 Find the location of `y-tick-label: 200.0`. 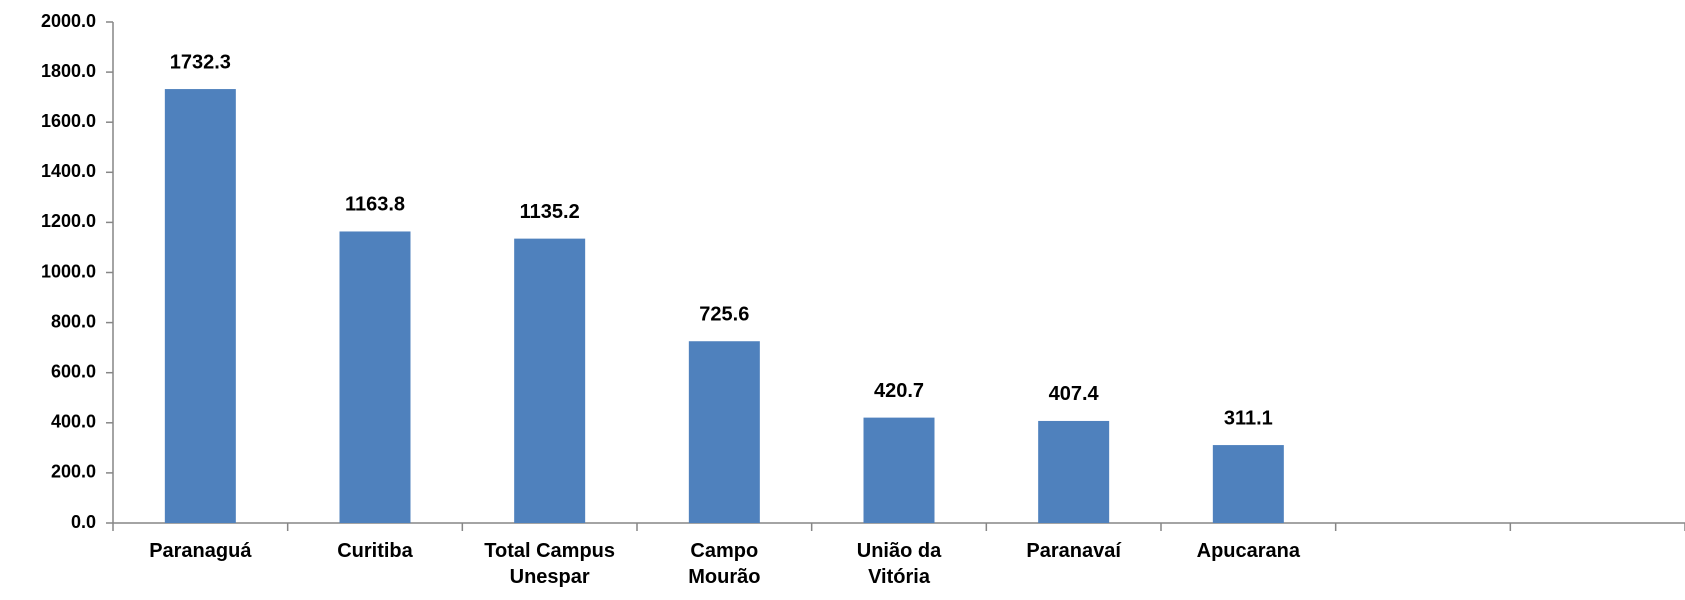

y-tick-label: 200.0 is located at coordinates (73, 472).